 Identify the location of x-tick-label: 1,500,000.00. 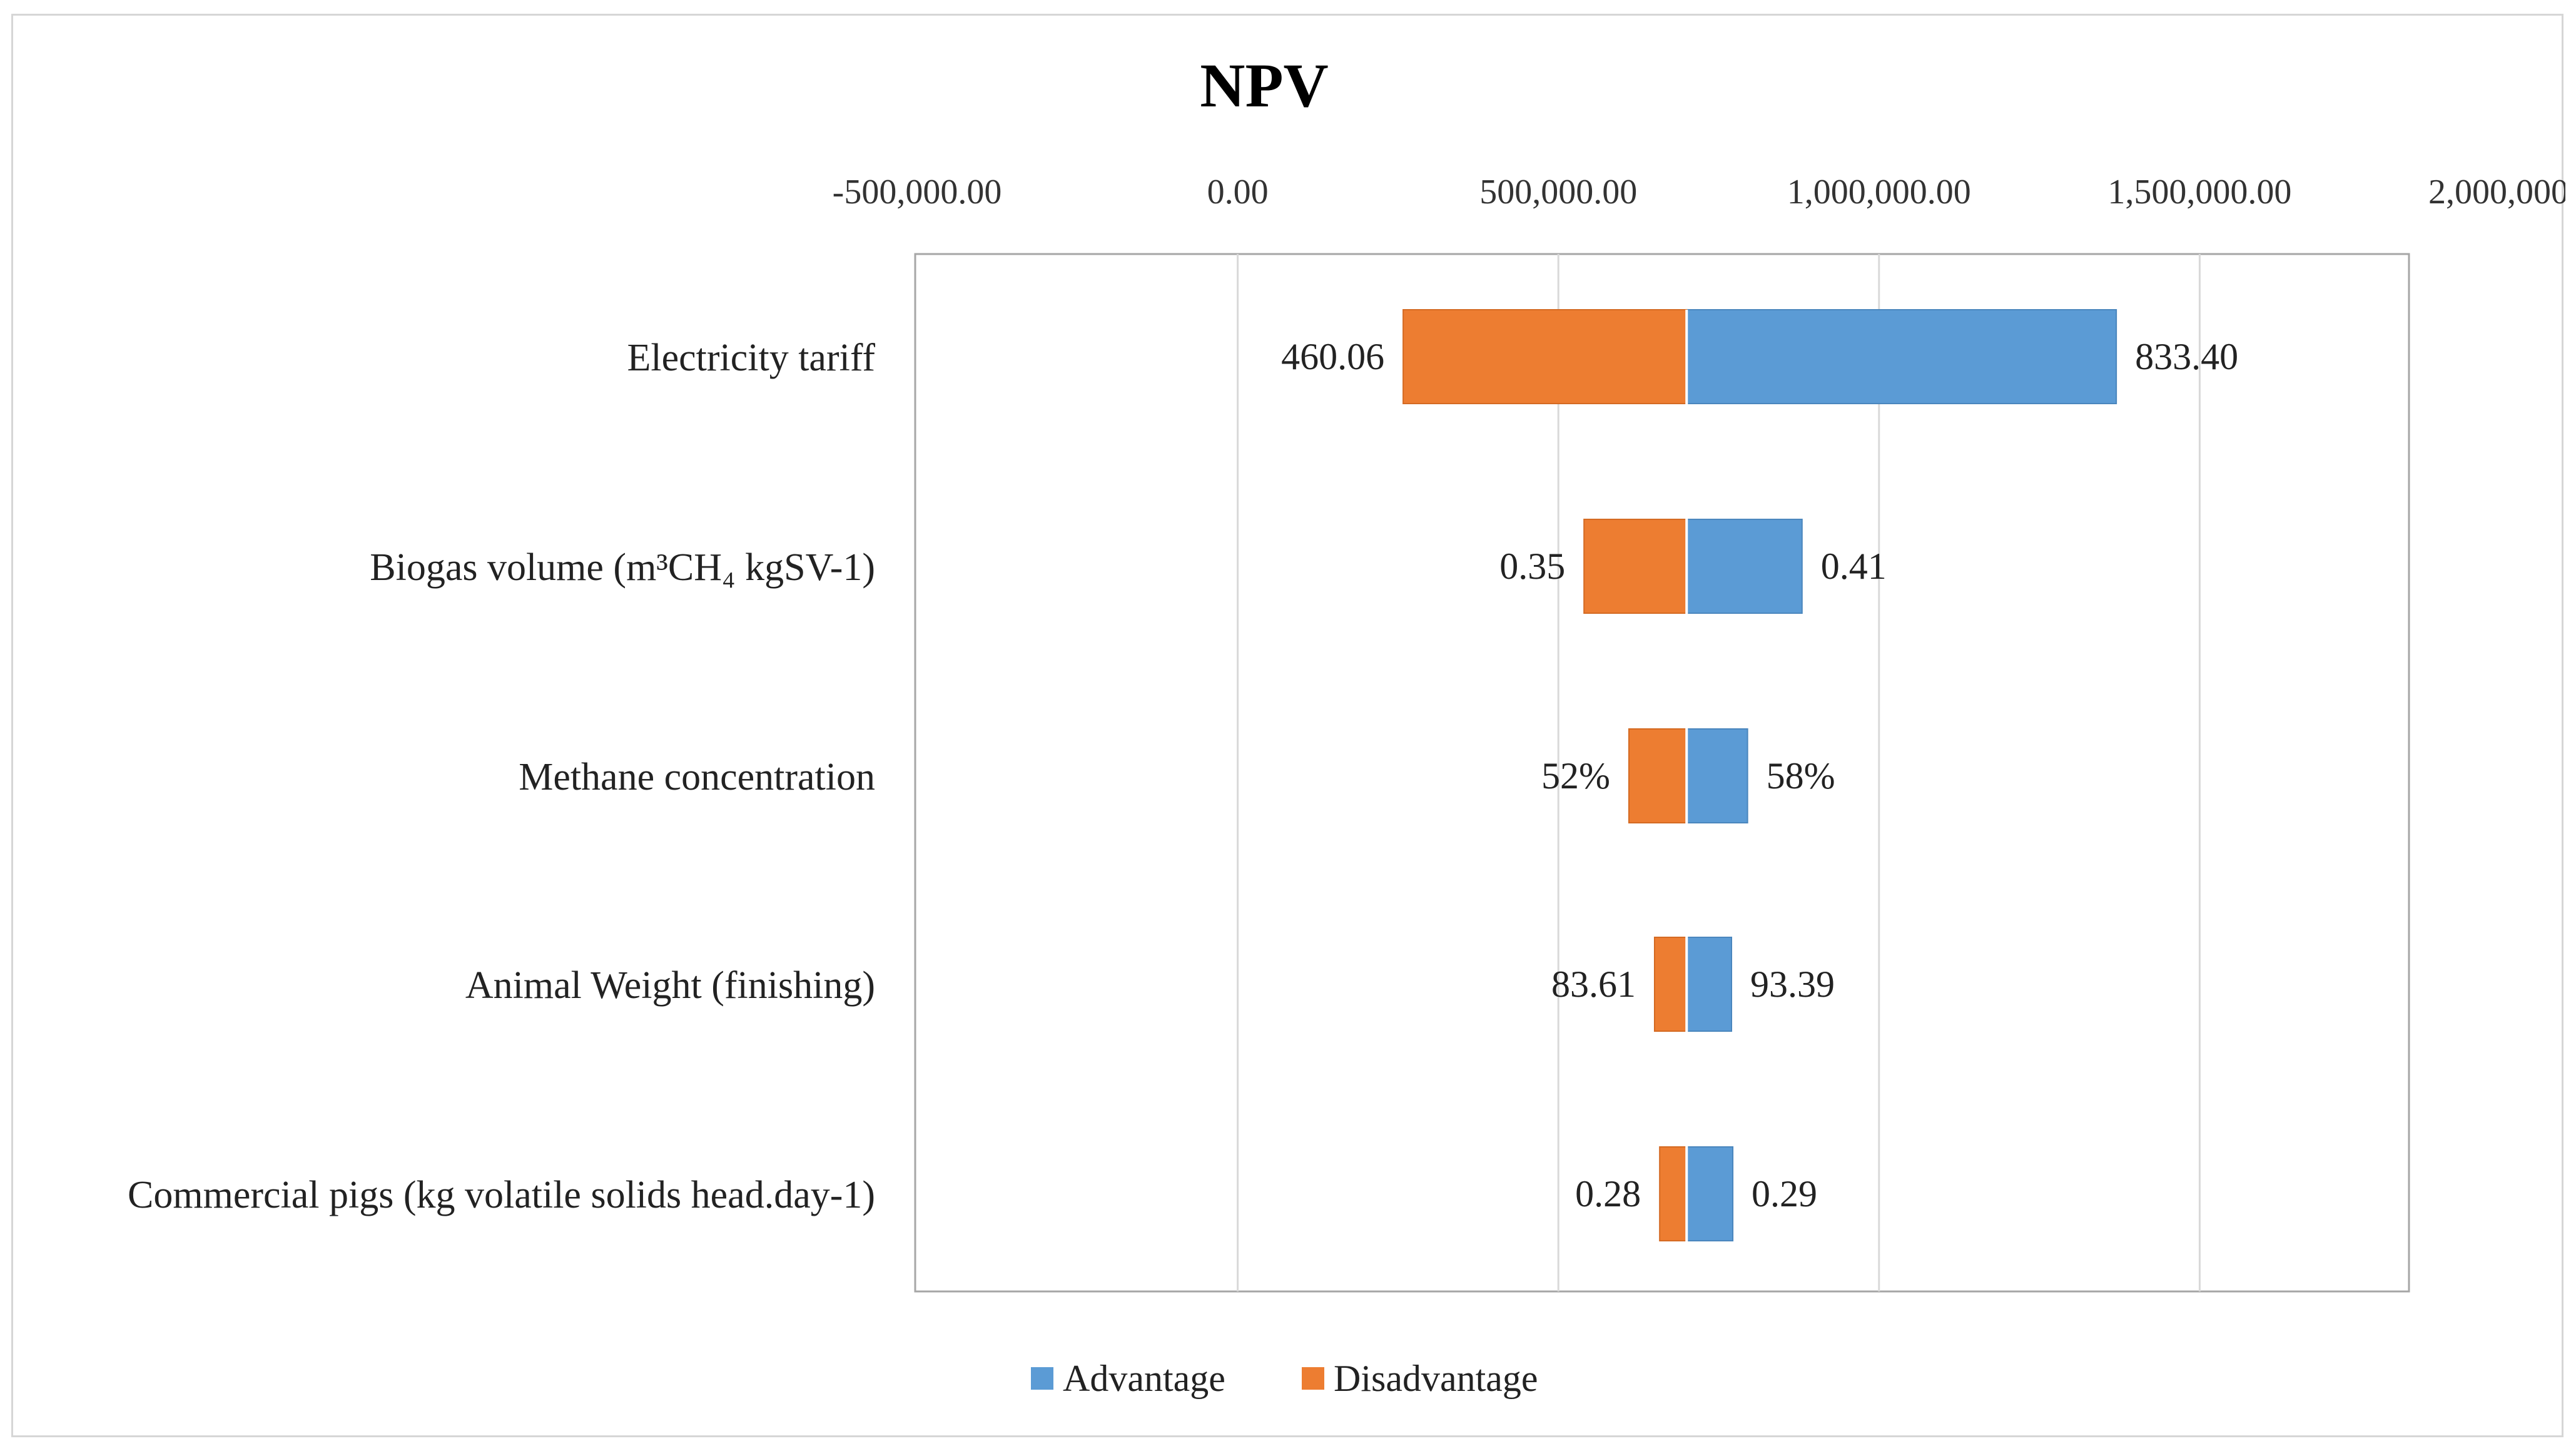
(2199, 192).